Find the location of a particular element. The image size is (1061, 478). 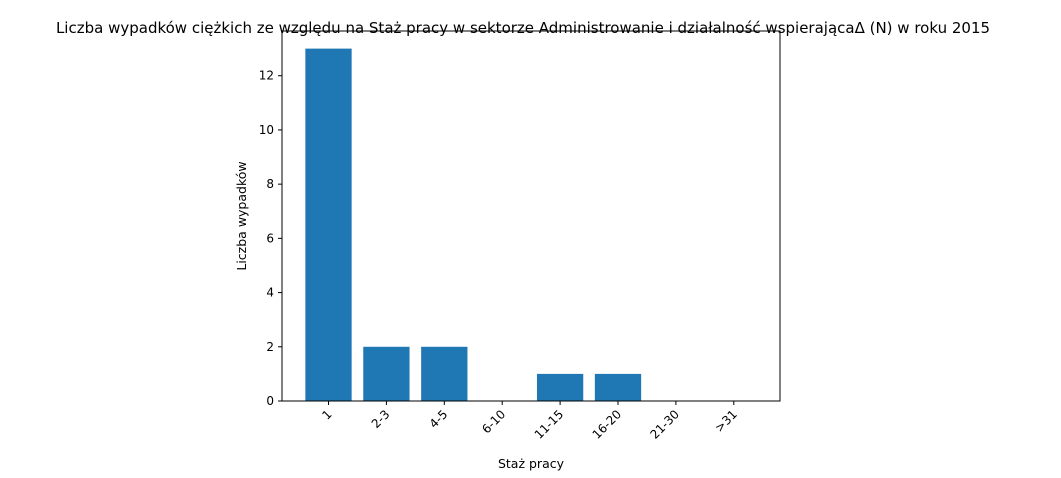

x-tick-label: 4-5 is located at coordinates (439, 419).